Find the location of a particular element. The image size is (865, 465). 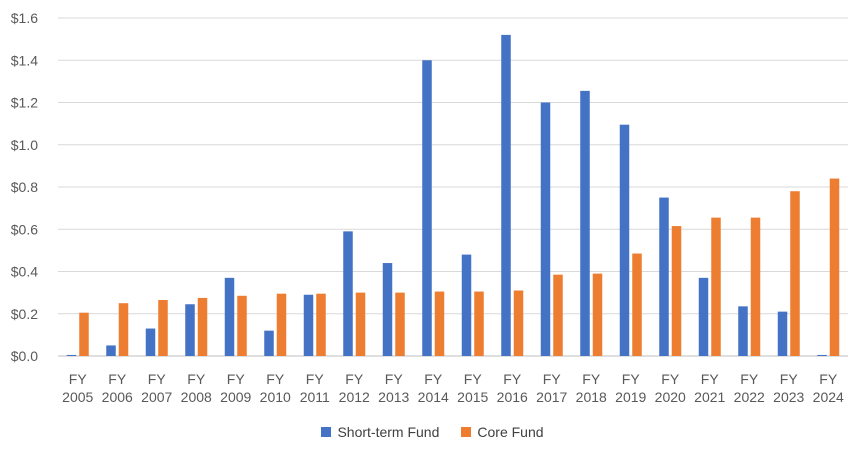

x-tick-label: 2010 is located at coordinates (275, 397).